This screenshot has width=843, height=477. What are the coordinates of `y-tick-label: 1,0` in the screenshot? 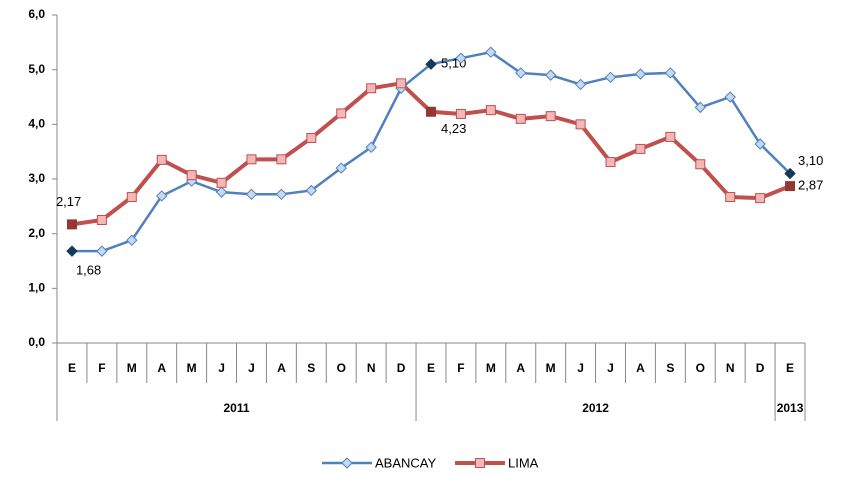 It's located at (36, 288).